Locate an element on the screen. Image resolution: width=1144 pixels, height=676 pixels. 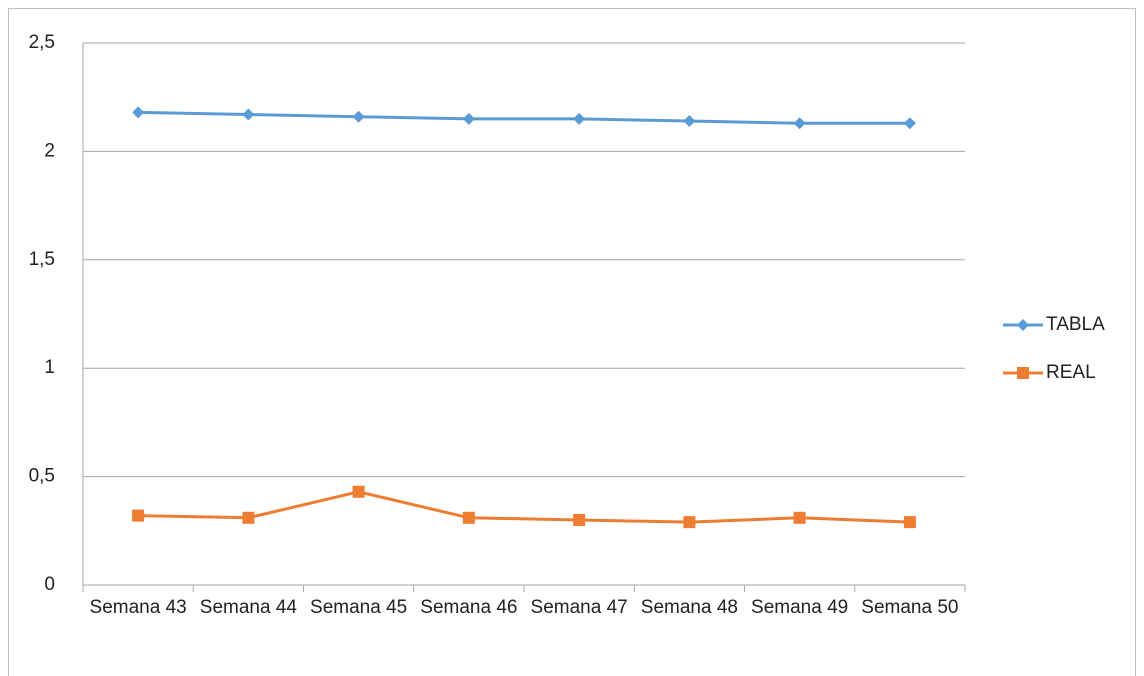
y-tick-label: 0 is located at coordinates (49, 584).